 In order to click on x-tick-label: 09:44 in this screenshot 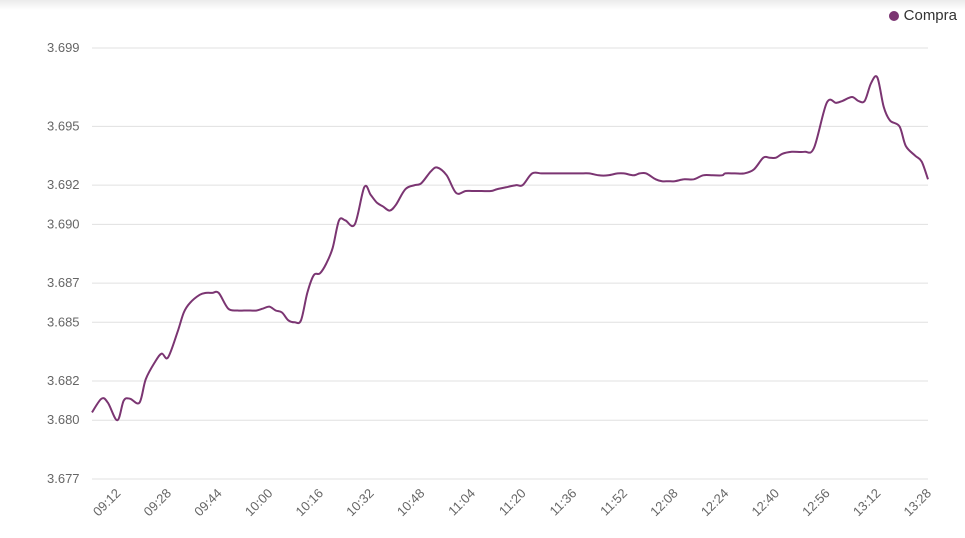, I will do `click(208, 503)`.